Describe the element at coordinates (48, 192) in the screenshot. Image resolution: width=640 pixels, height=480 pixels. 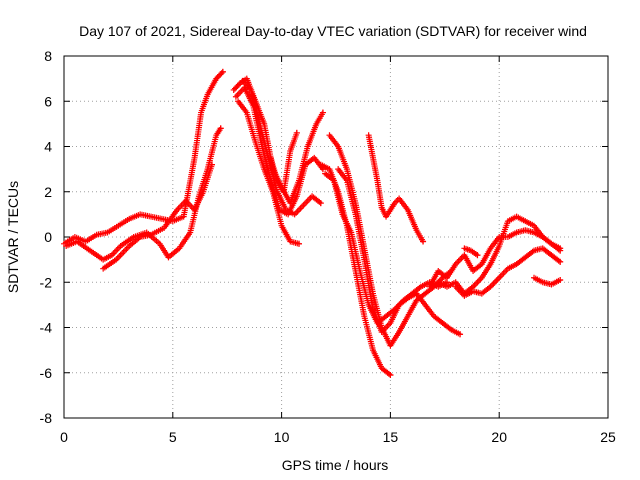
I see `y-tick-label: 2` at that location.